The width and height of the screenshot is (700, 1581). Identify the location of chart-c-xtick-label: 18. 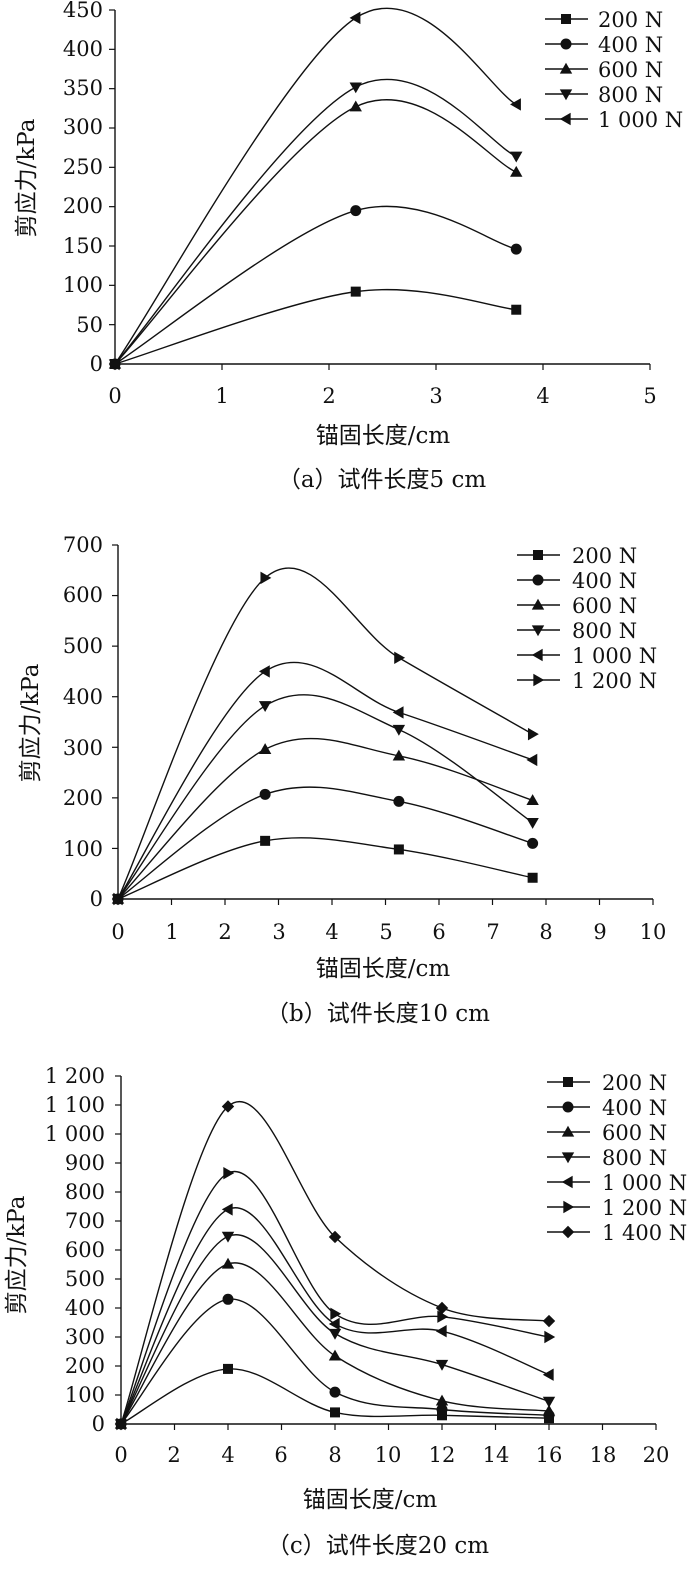
(603, 1455).